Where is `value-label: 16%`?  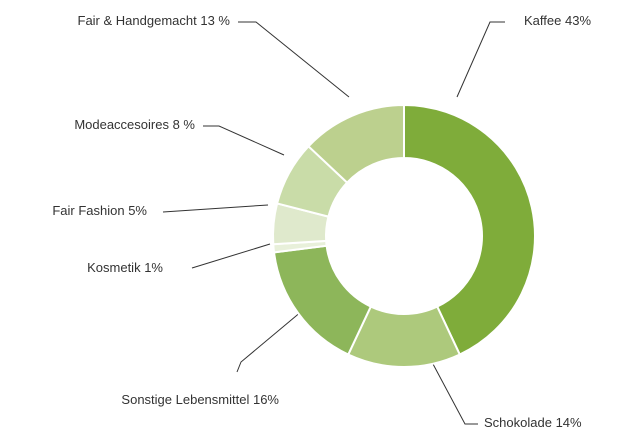
value-label: 16% is located at coordinates (266, 399).